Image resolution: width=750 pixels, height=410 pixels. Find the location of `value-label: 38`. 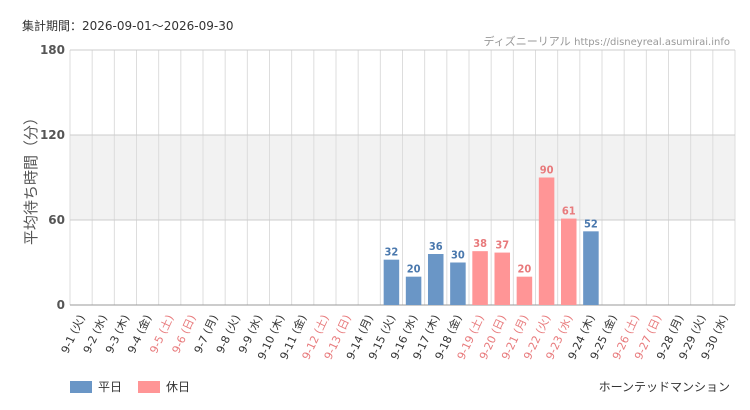

value-label: 38 is located at coordinates (480, 243).